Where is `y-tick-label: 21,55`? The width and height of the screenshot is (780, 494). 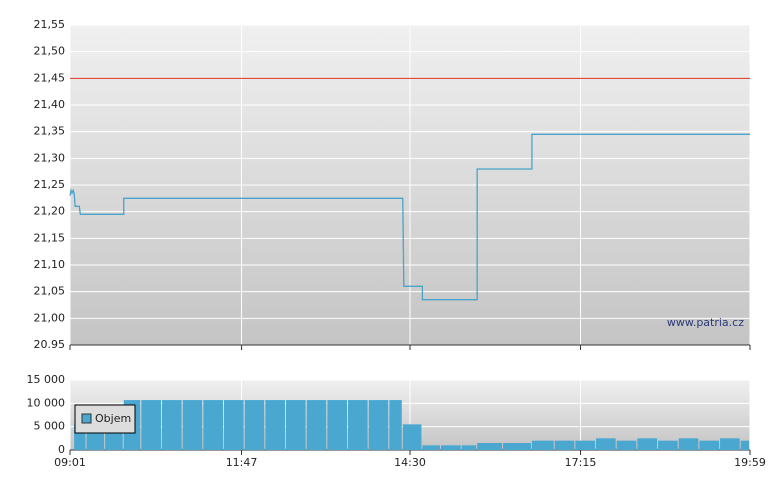 y-tick-label: 21,55 is located at coordinates (50, 24).